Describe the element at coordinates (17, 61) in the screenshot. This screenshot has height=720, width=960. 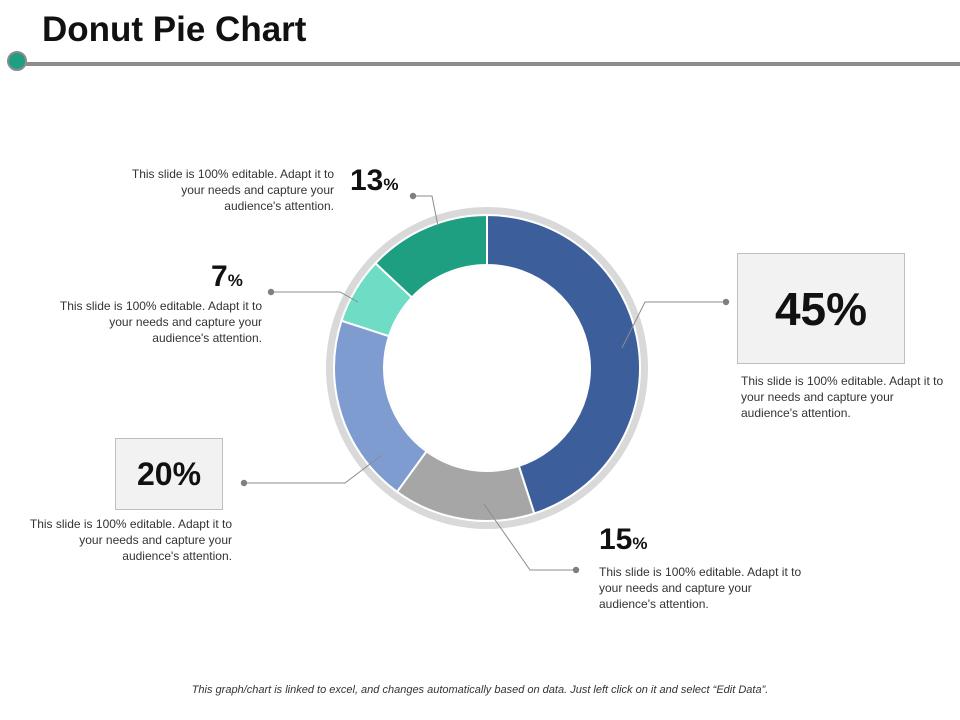
I see `title-bullet-dot` at that location.